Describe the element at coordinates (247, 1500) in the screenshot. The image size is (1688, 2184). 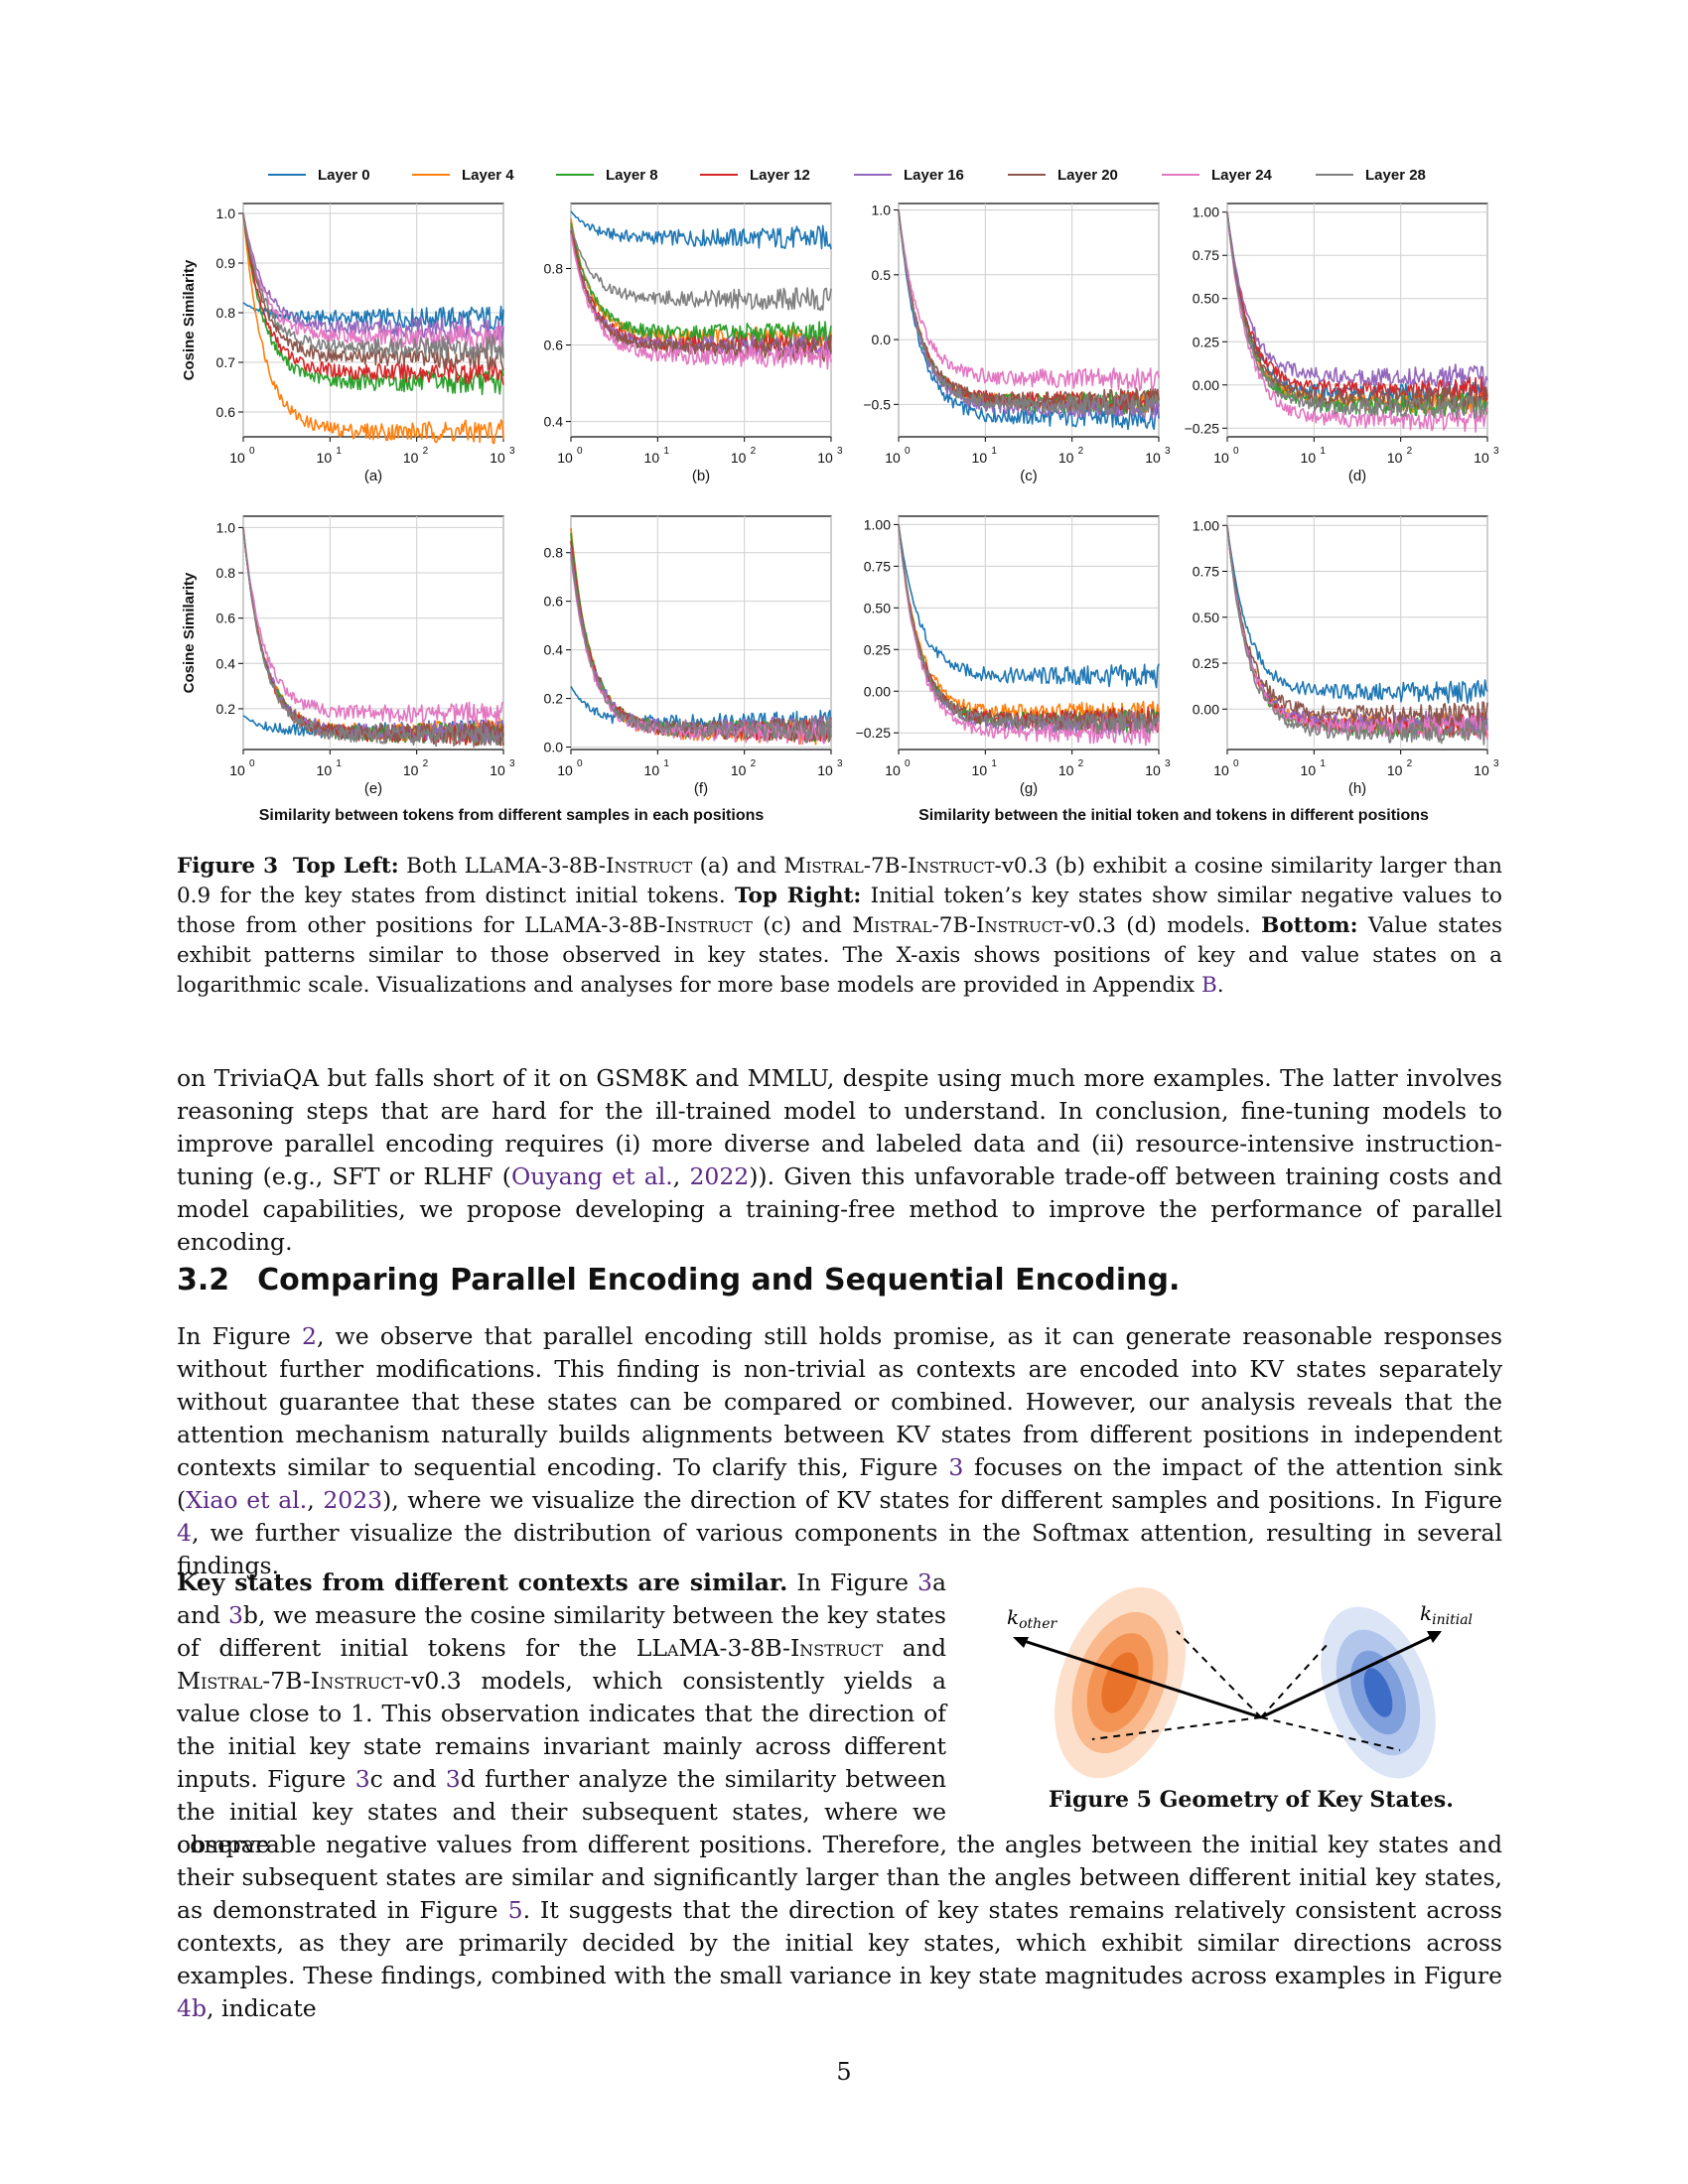
I see `citation-xiao: Xiao et al.` at that location.